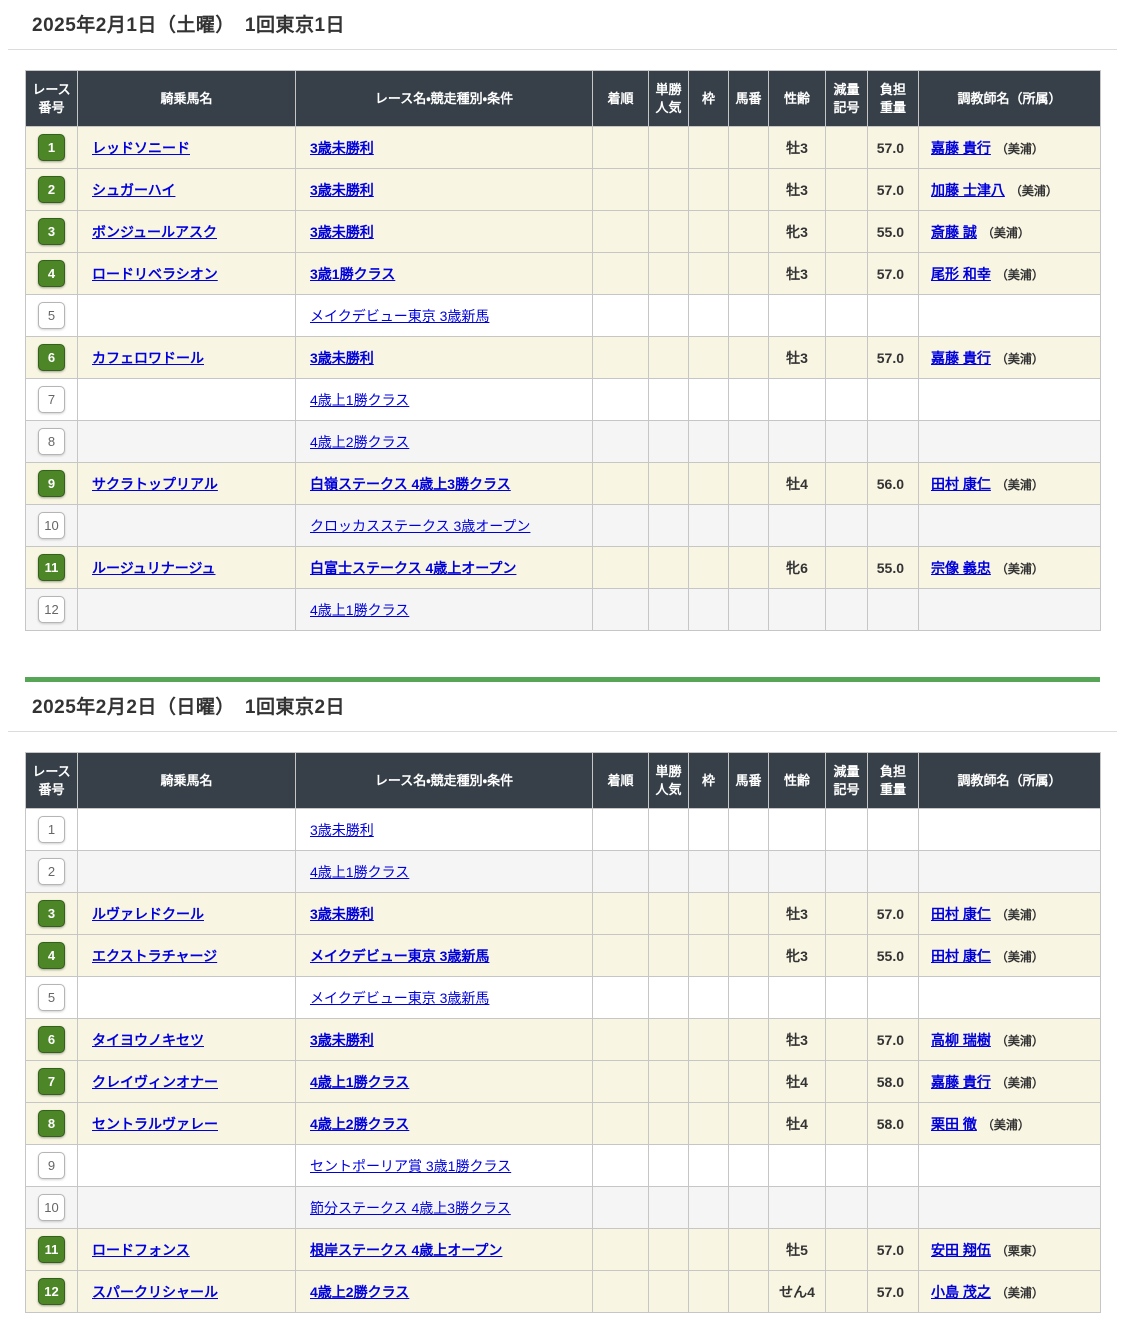 The image size is (1125, 1326). What do you see at coordinates (961, 273) in the screenshot?
I see `trainer-link: 尾形 和幸` at bounding box center [961, 273].